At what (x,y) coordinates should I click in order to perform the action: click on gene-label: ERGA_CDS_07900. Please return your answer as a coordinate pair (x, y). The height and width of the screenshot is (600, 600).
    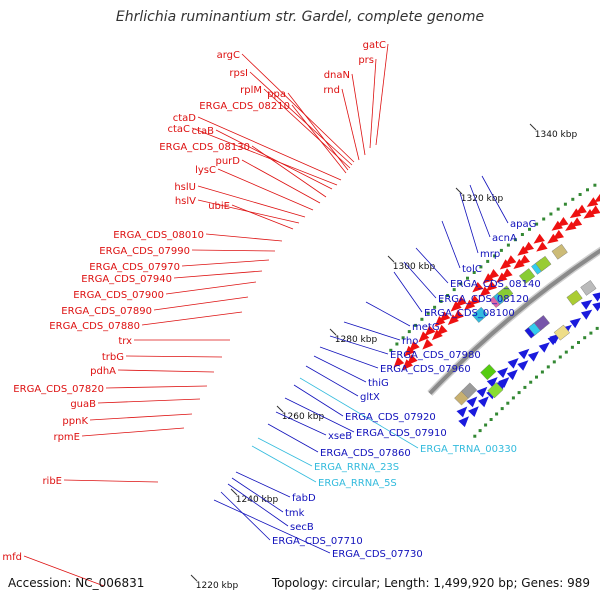
    Looking at the image, I should click on (118, 295).